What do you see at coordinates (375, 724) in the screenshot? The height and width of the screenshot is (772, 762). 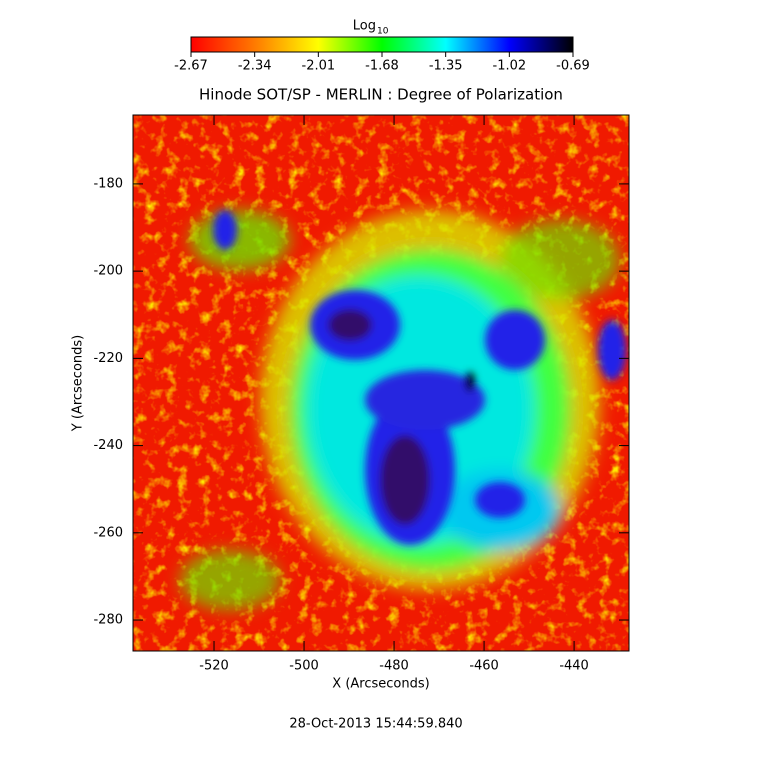 I see `timestamp: 28-Oct-2013 15:44:59.840` at bounding box center [375, 724].